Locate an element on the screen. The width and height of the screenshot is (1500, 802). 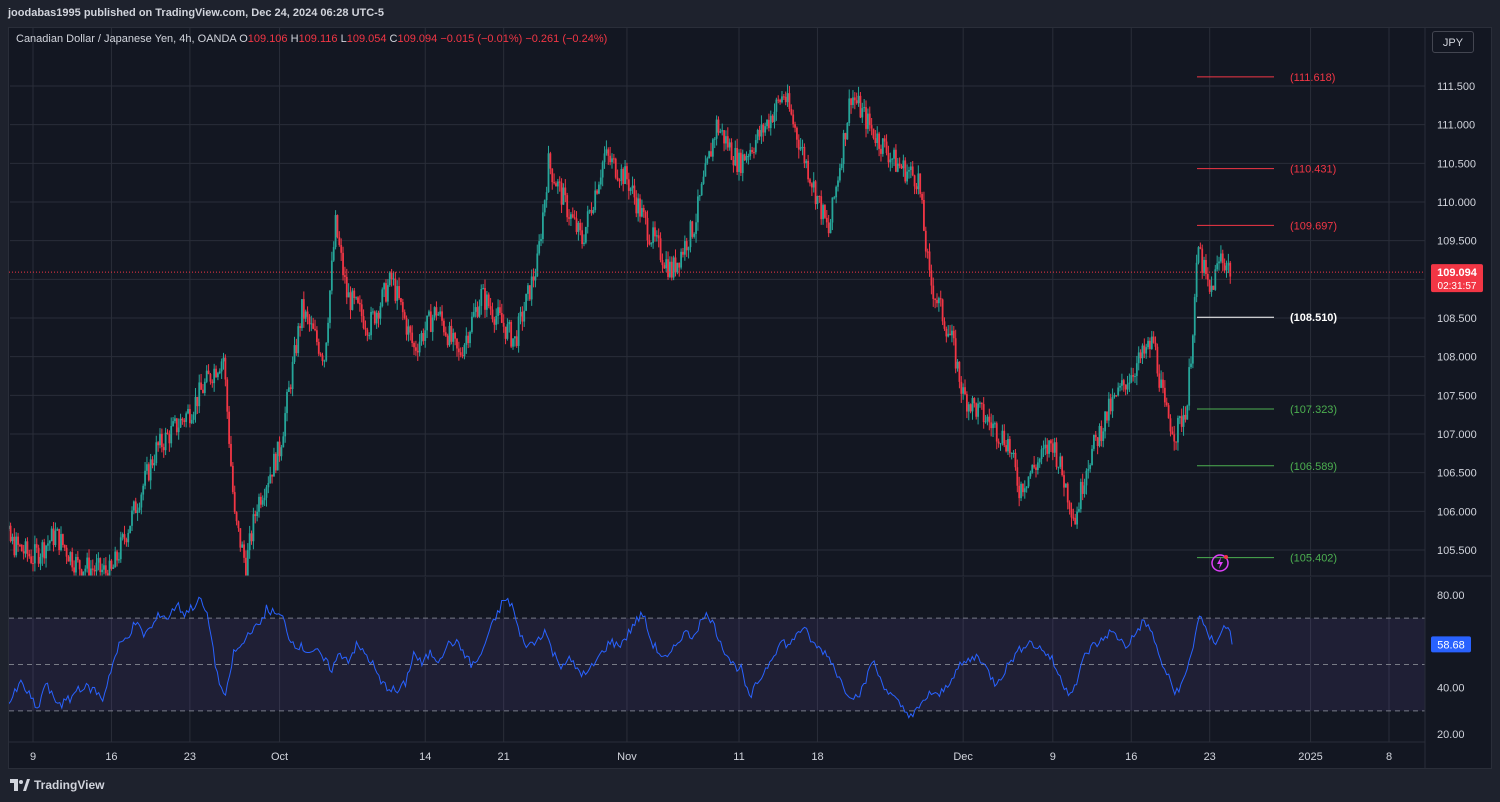
close-value: 109.094 is located at coordinates (417, 39).